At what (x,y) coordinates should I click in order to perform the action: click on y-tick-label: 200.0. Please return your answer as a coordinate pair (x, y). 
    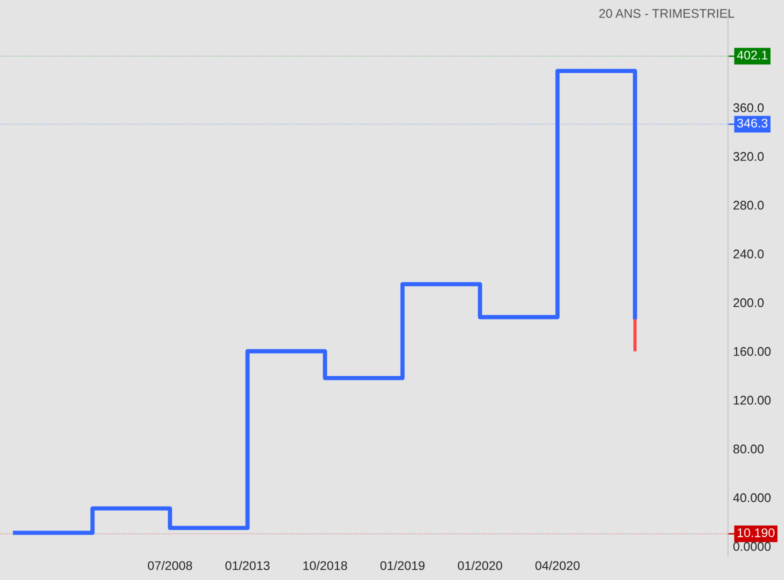
    Looking at the image, I should click on (748, 303).